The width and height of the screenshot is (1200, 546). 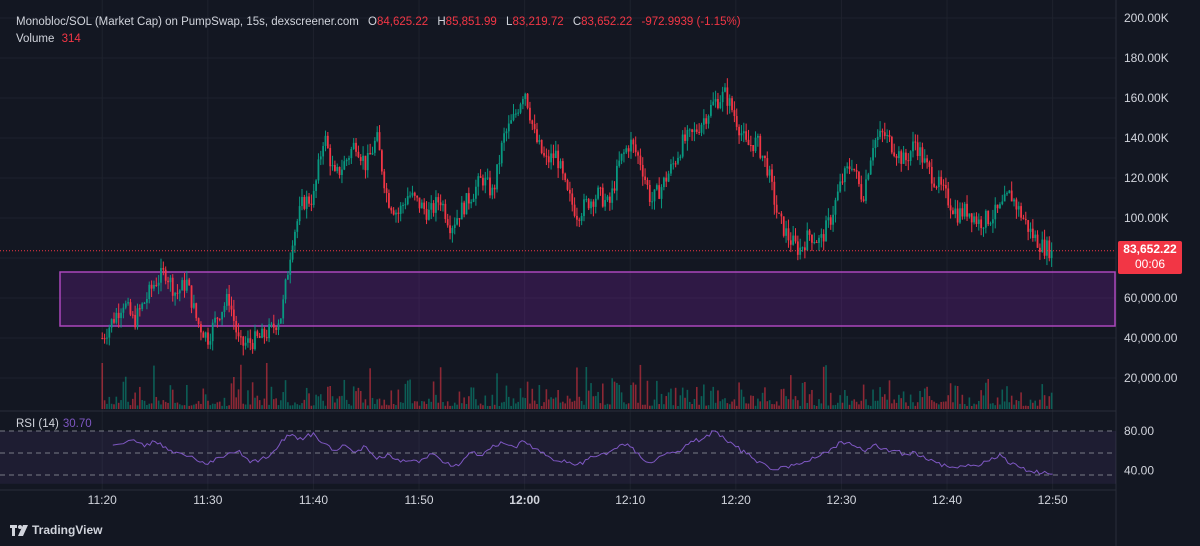 What do you see at coordinates (691, 22) in the screenshot?
I see `change-value: -972.9939 (-1.15%)` at bounding box center [691, 22].